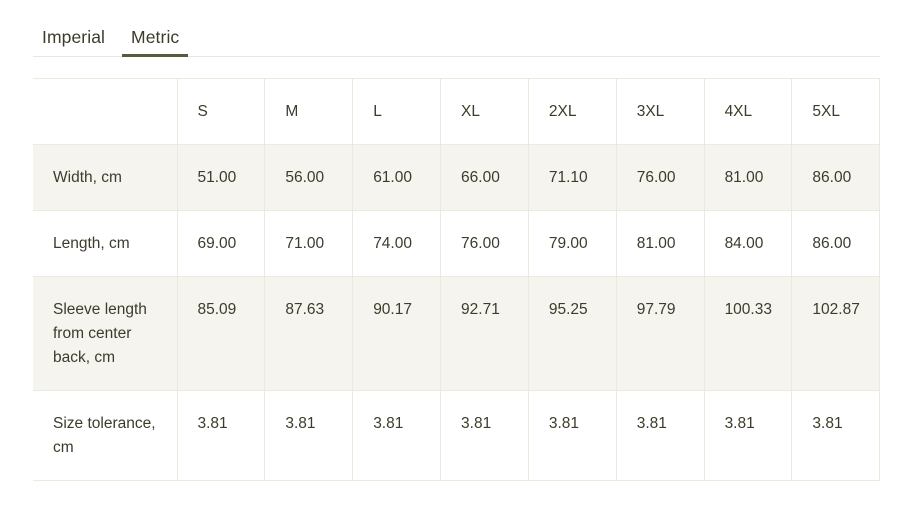 This screenshot has height=531, width=900. Describe the element at coordinates (660, 243) in the screenshot. I see `cell-length-3xl: 81.00` at that location.